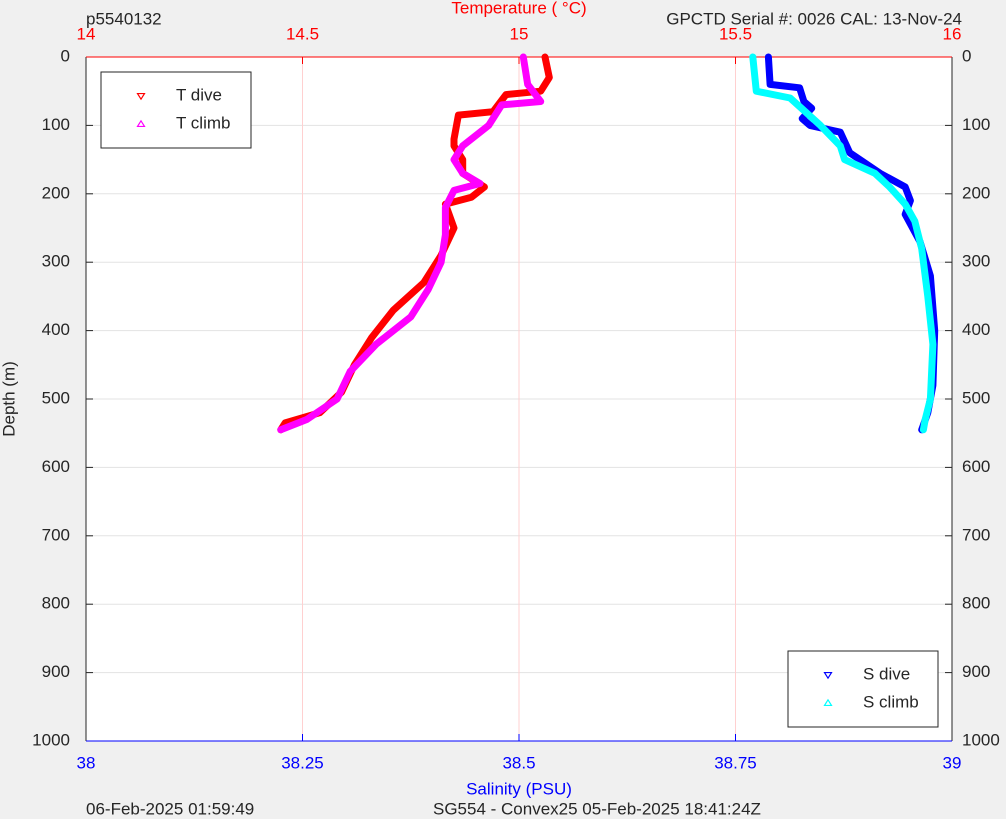  What do you see at coordinates (735, 762) in the screenshot?
I see `x-tick-label: 38.75` at bounding box center [735, 762].